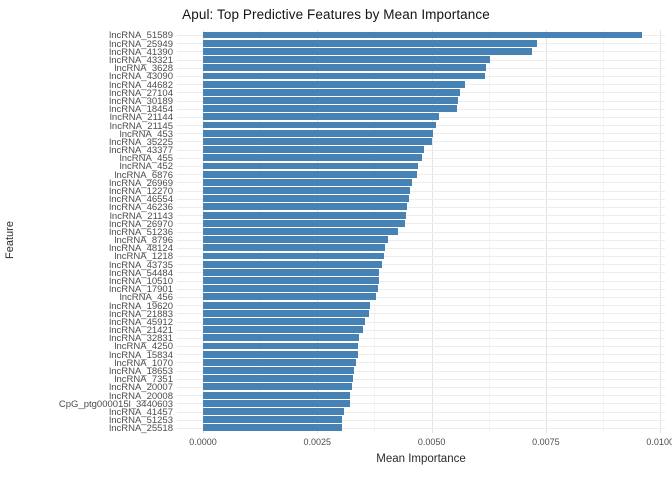 This screenshot has width=672, height=480. Describe the element at coordinates (141, 110) in the screenshot. I see `y-tick-label: lncRNA_18454` at that location.